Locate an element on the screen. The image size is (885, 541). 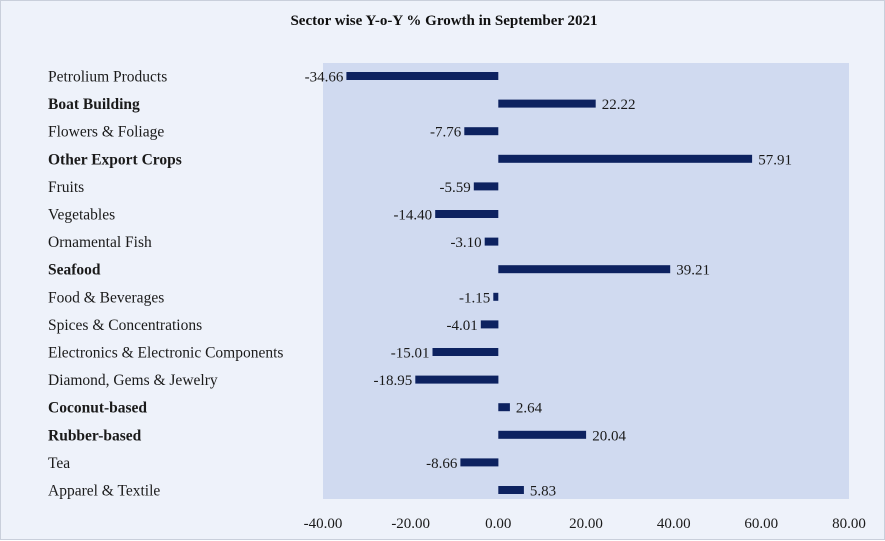
category-label: Seafood is located at coordinates (74, 270).